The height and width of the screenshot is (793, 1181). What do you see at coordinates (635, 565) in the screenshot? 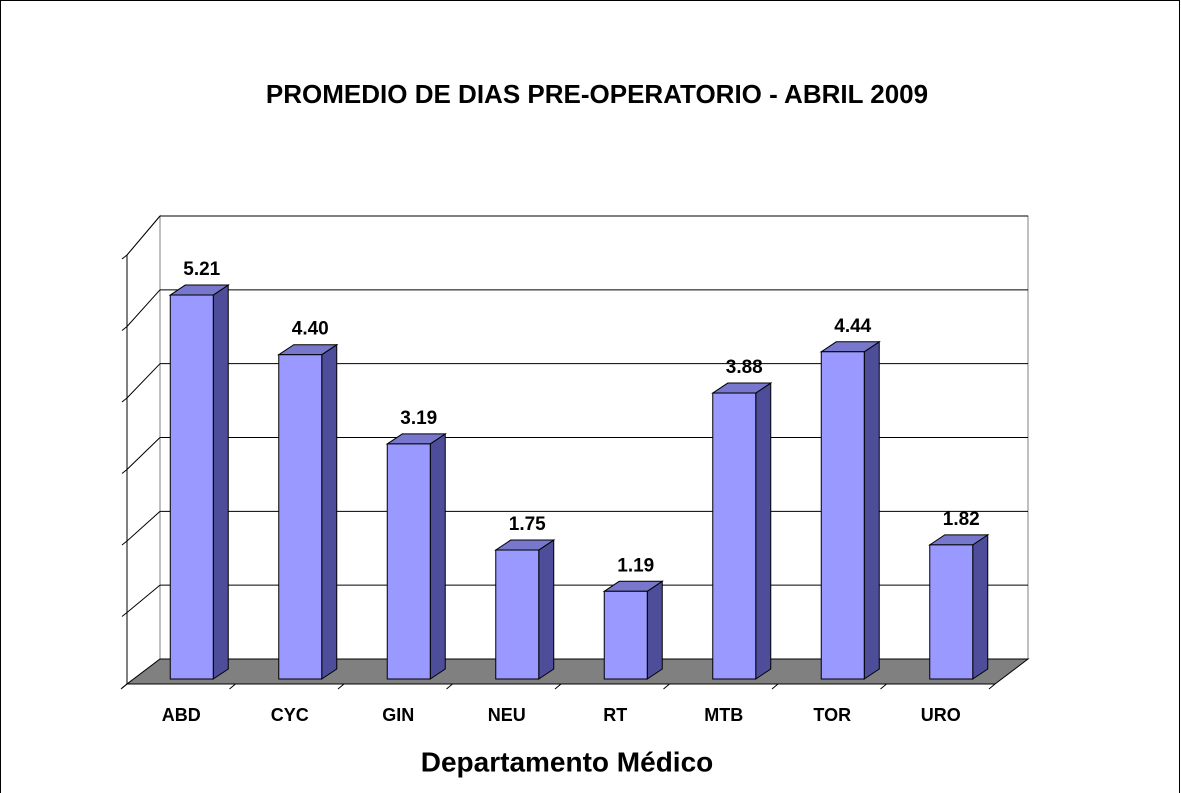
I see `data-label: 1.19` at bounding box center [635, 565].